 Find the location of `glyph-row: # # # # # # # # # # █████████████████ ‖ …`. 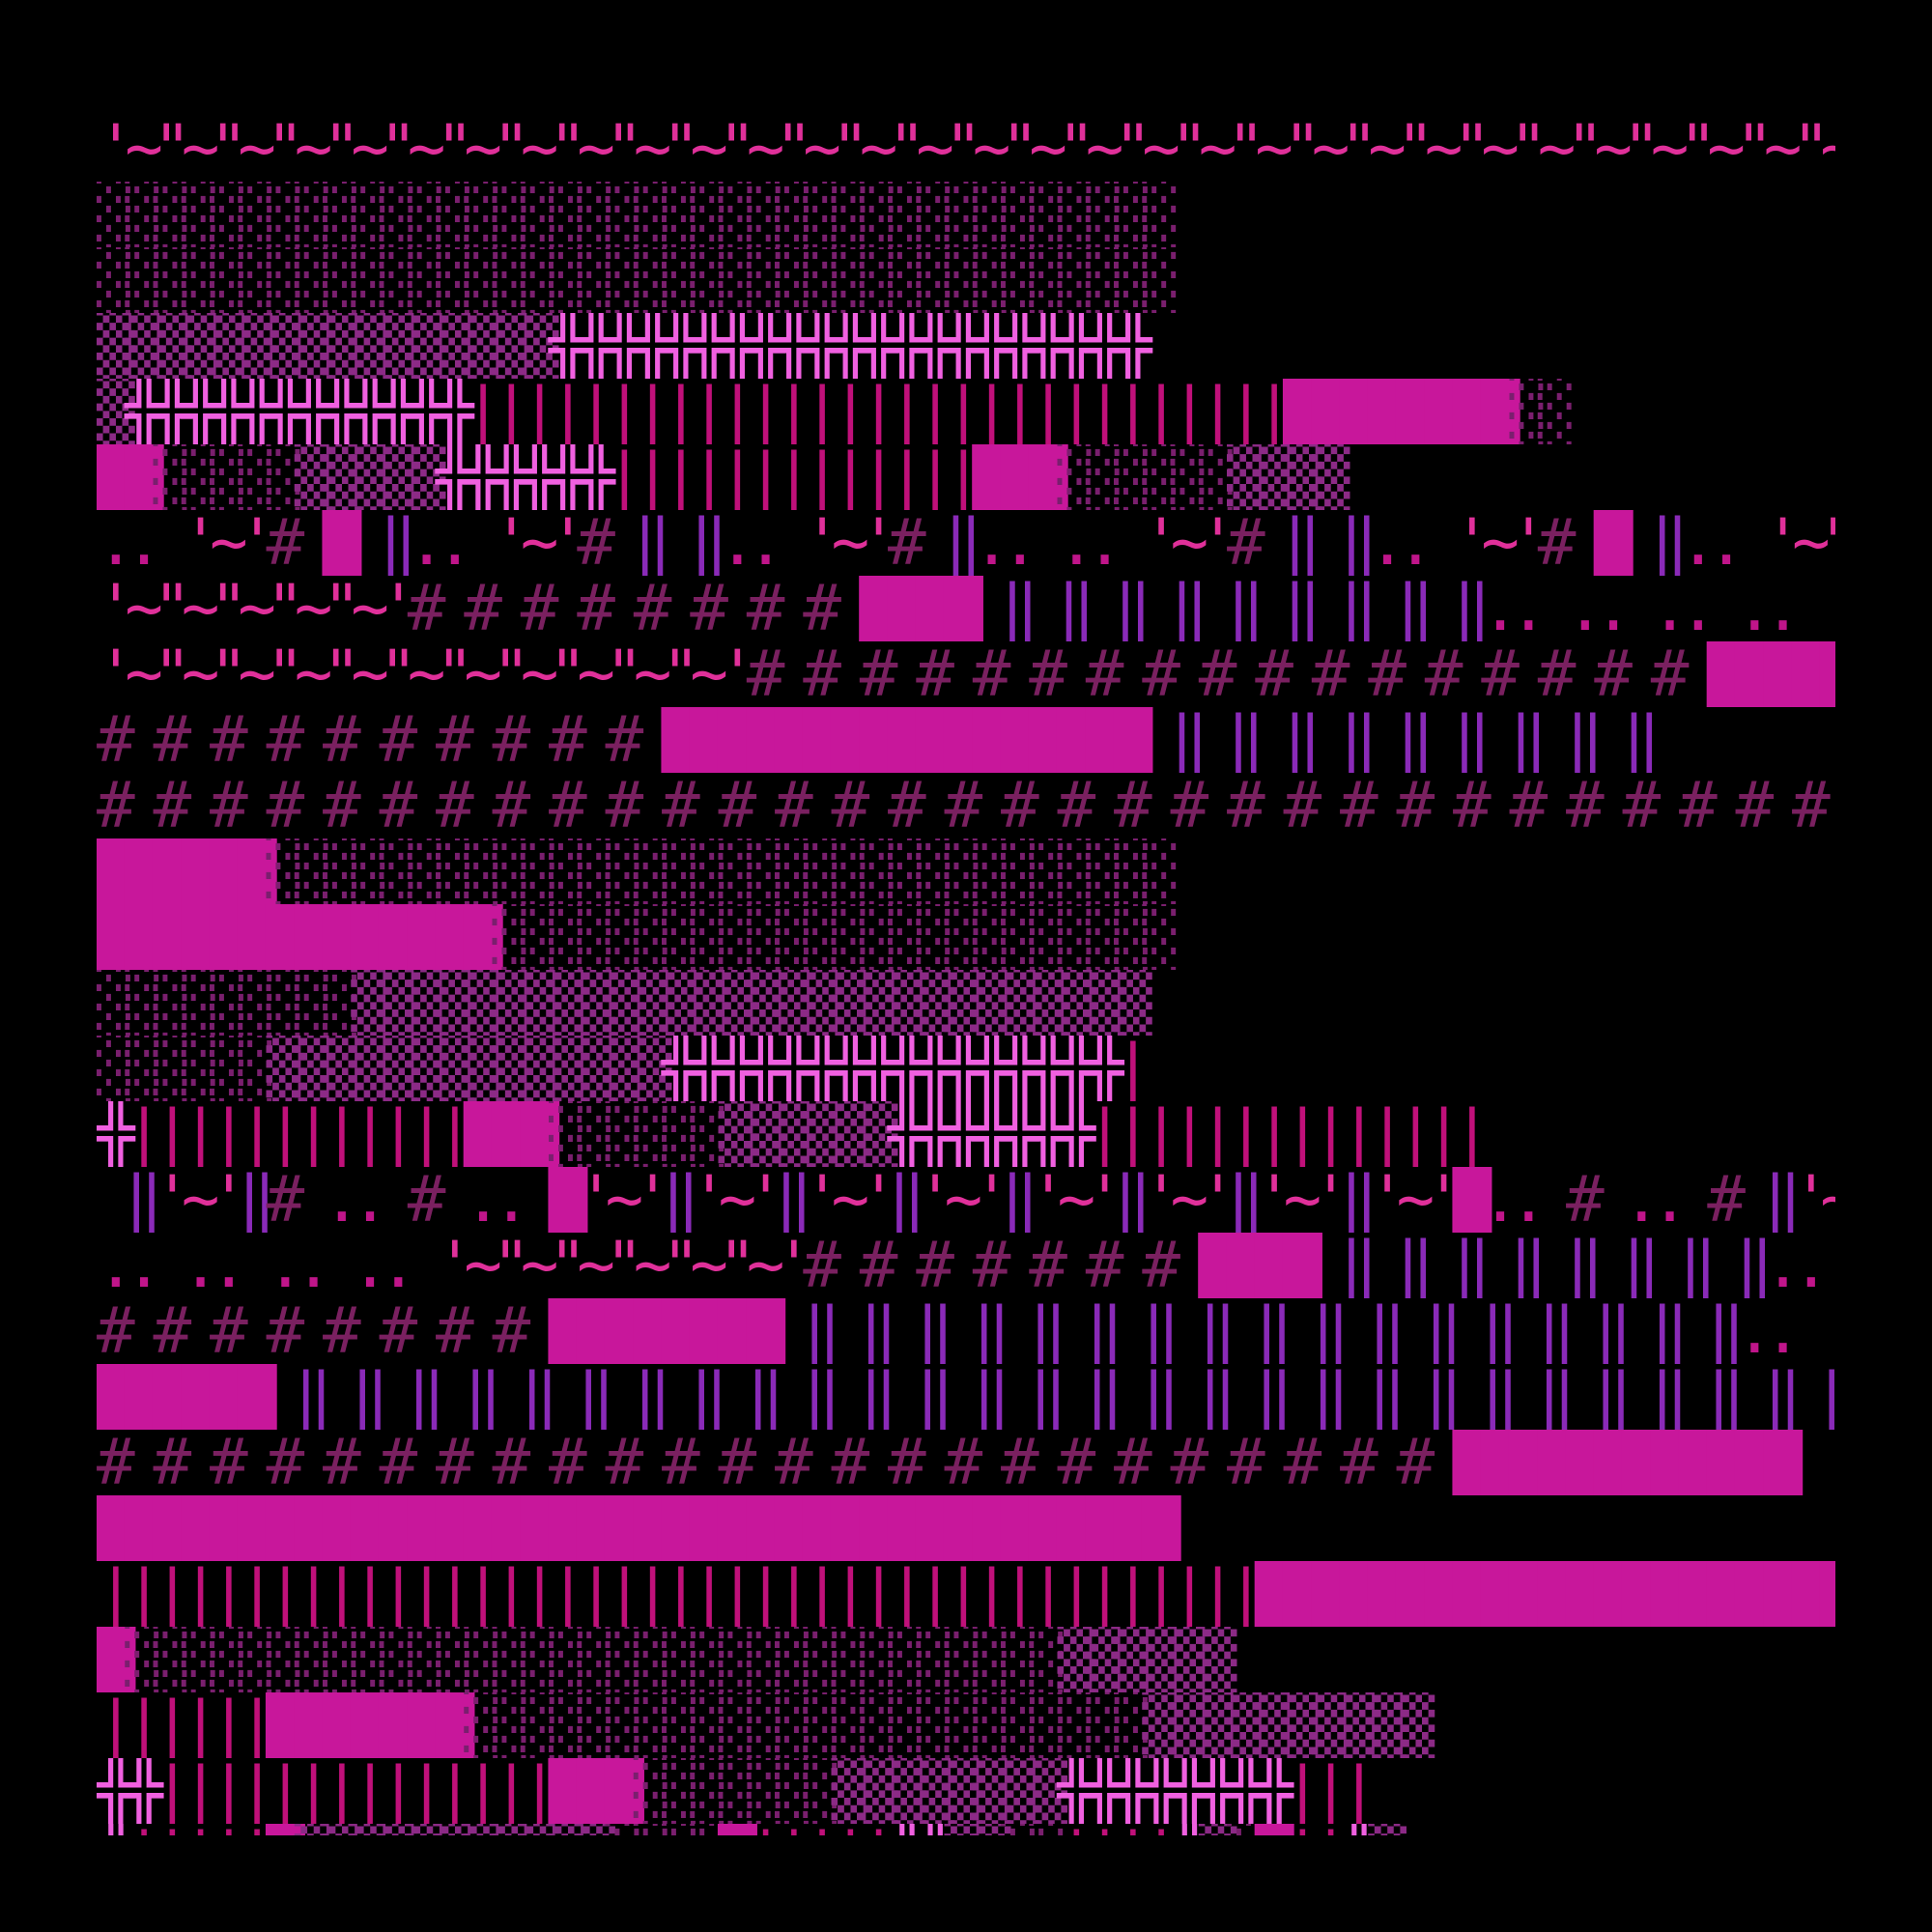

glyph-row: # # # # # # # # # # █████████████████ ‖ … is located at coordinates (879, 740).